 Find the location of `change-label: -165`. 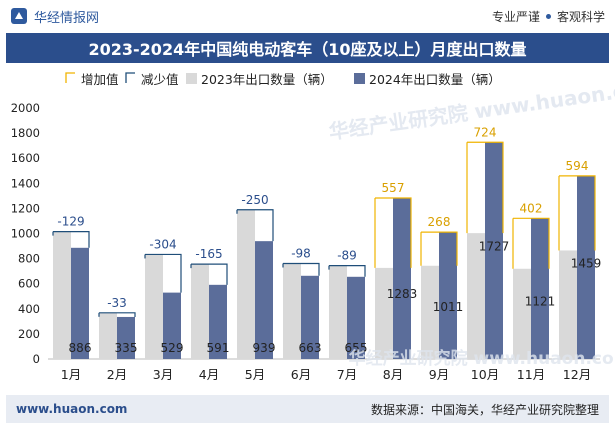

change-label: -165 is located at coordinates (208, 254).